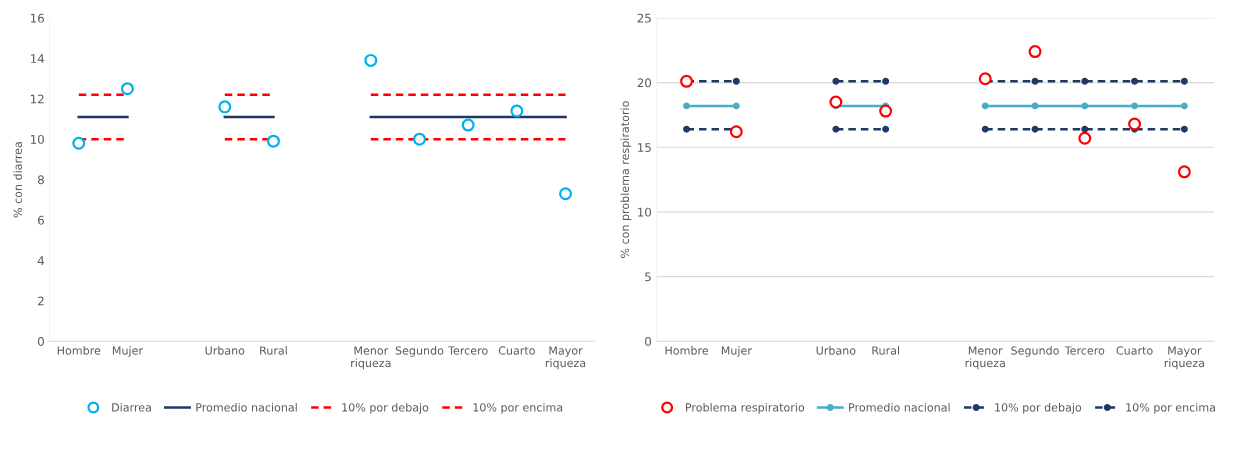 This screenshot has height=449, width=1239. What do you see at coordinates (648, 277) in the screenshot?
I see `y-tick-label: 5` at bounding box center [648, 277].